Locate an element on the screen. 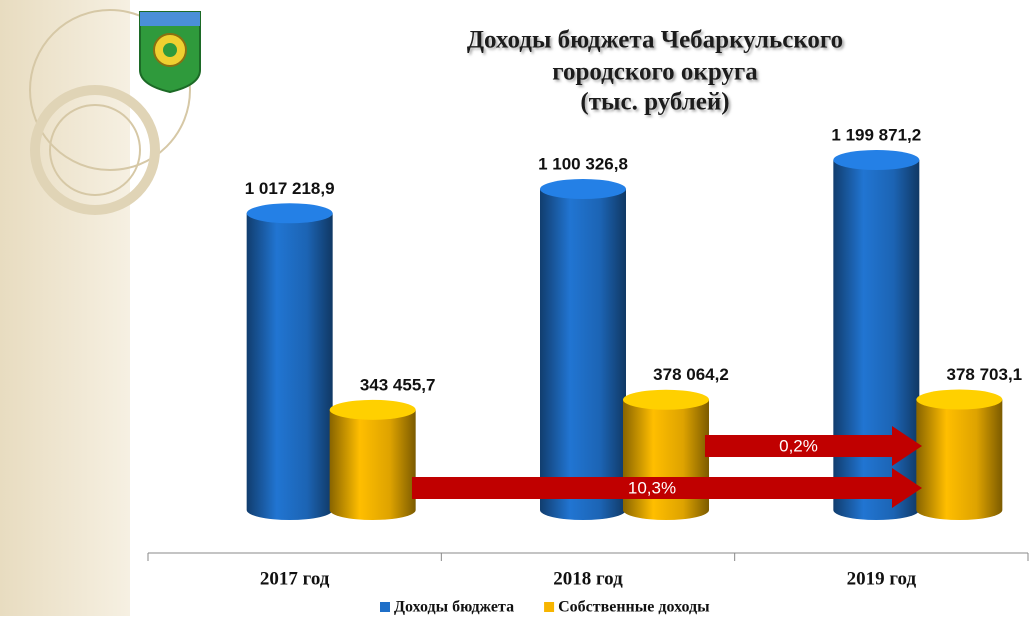 The width and height of the screenshot is (1035, 621). legend-label: Доходы бюджета is located at coordinates (454, 607).